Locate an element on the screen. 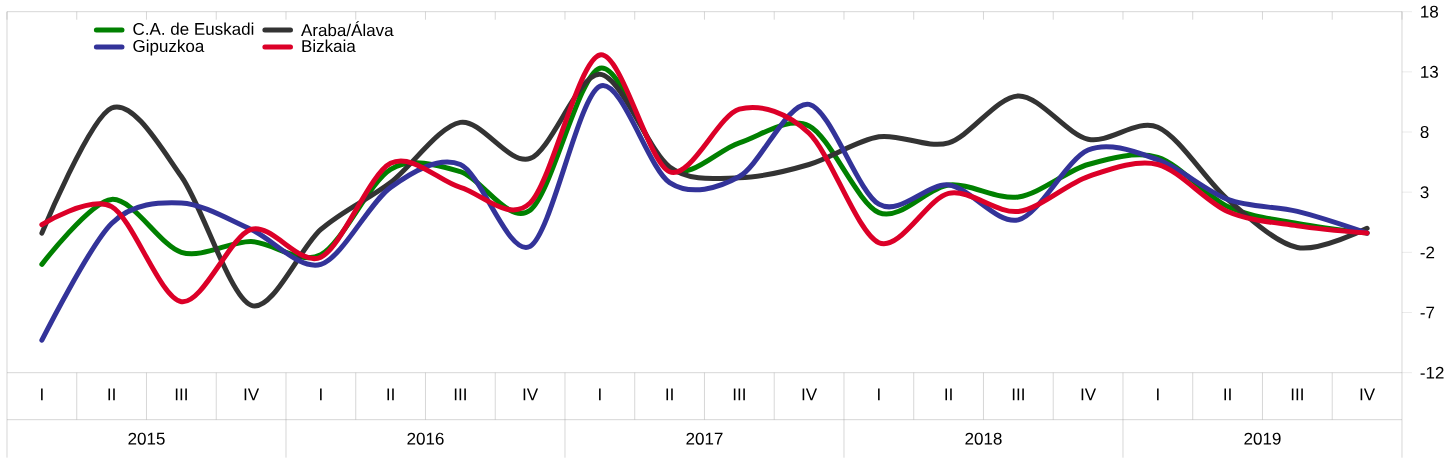 The width and height of the screenshot is (1455, 475). text: 2019 is located at coordinates (1262, 438).